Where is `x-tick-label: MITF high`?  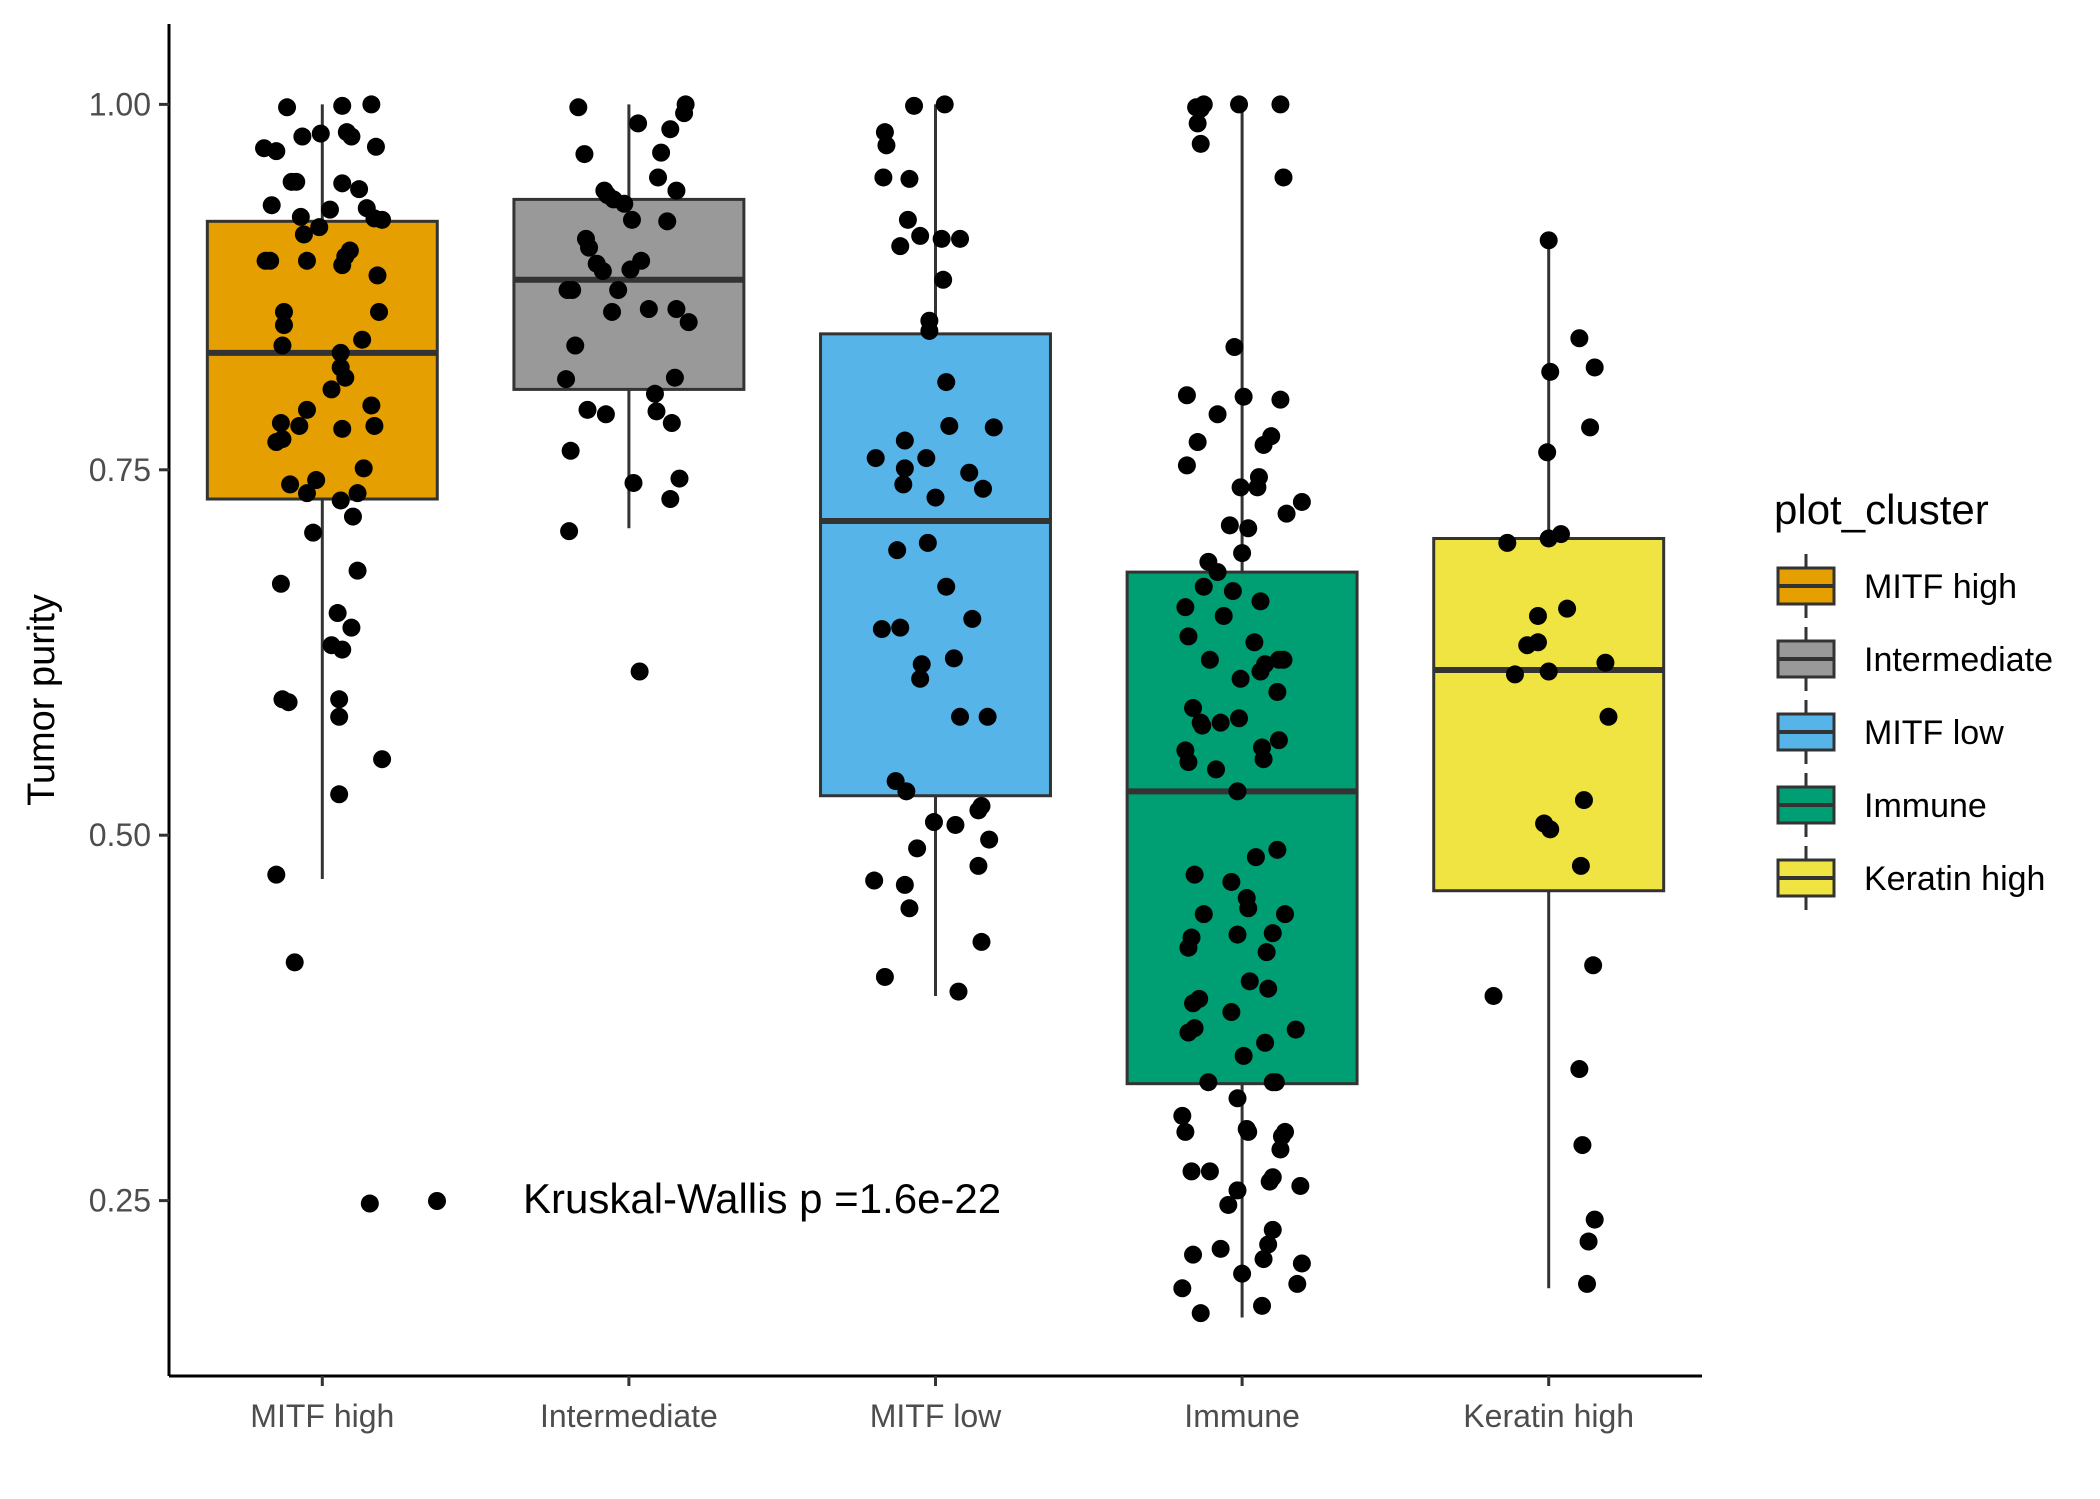
x-tick-label: MITF high is located at coordinates (322, 1416).